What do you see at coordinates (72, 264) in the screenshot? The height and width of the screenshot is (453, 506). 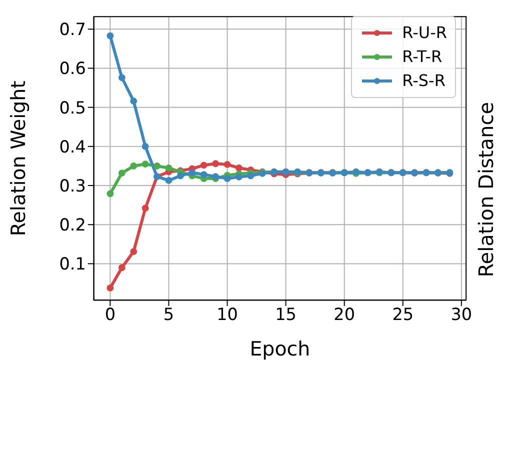 I see `y-tick-label: 0.1` at bounding box center [72, 264].